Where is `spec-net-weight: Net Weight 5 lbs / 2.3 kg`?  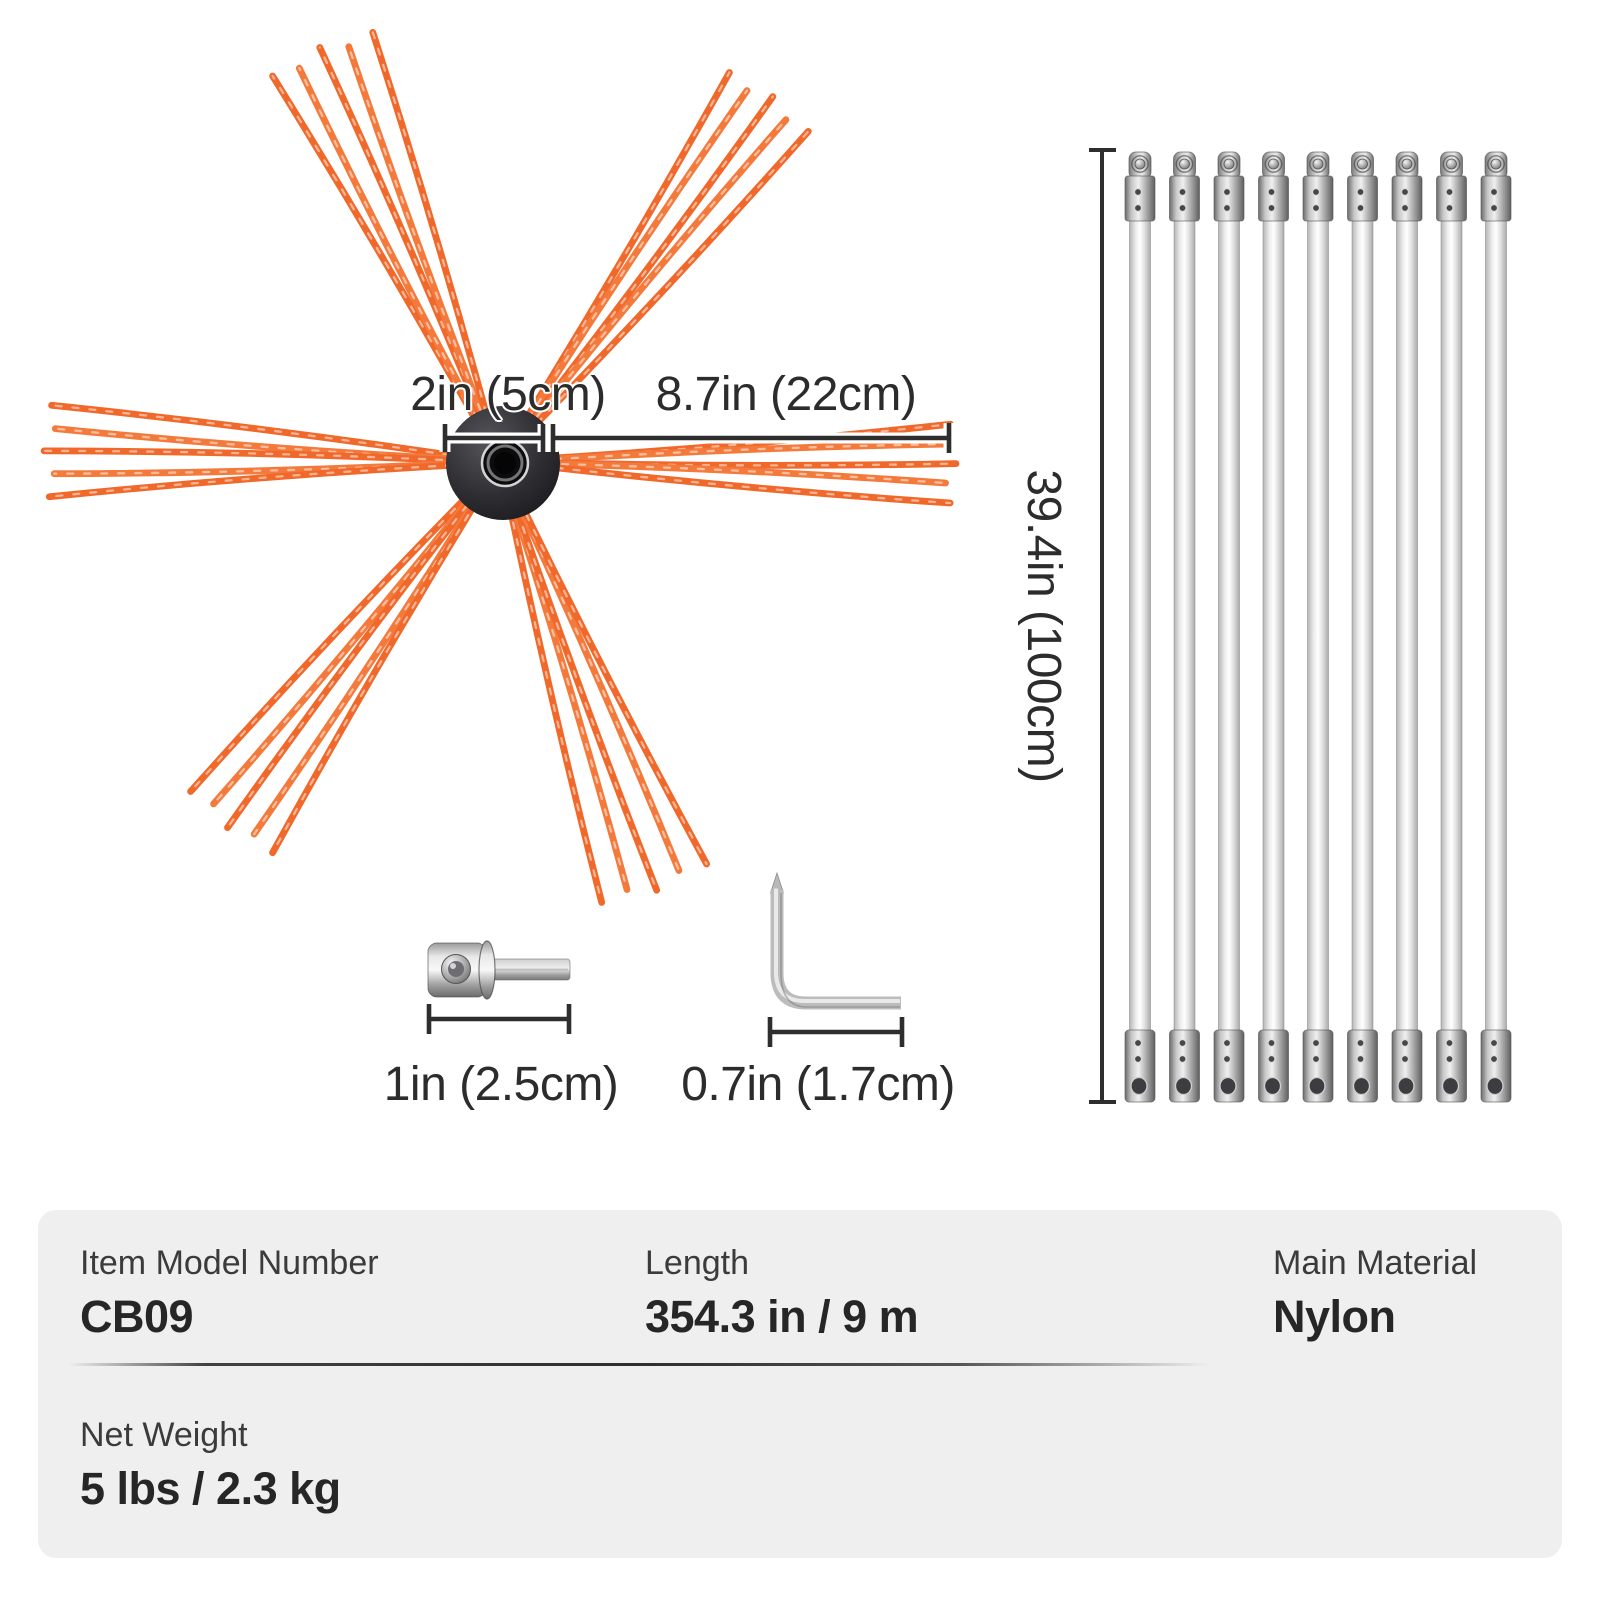 spec-net-weight: Net Weight 5 lbs / 2.3 kg is located at coordinates (210, 1465).